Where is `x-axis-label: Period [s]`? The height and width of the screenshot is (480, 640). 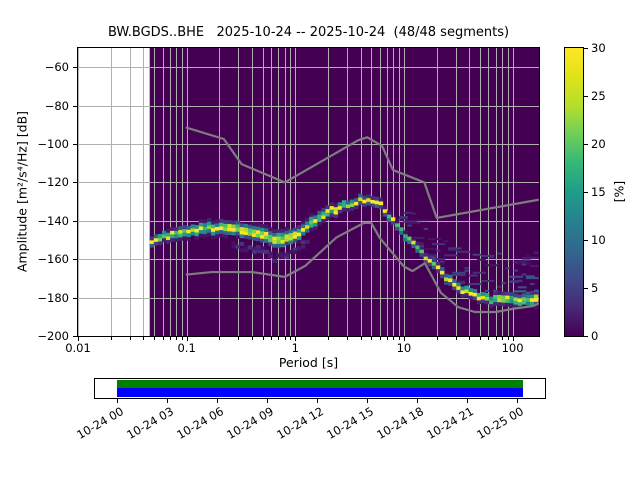
x-axis-label: Period [s] is located at coordinates (308, 362).